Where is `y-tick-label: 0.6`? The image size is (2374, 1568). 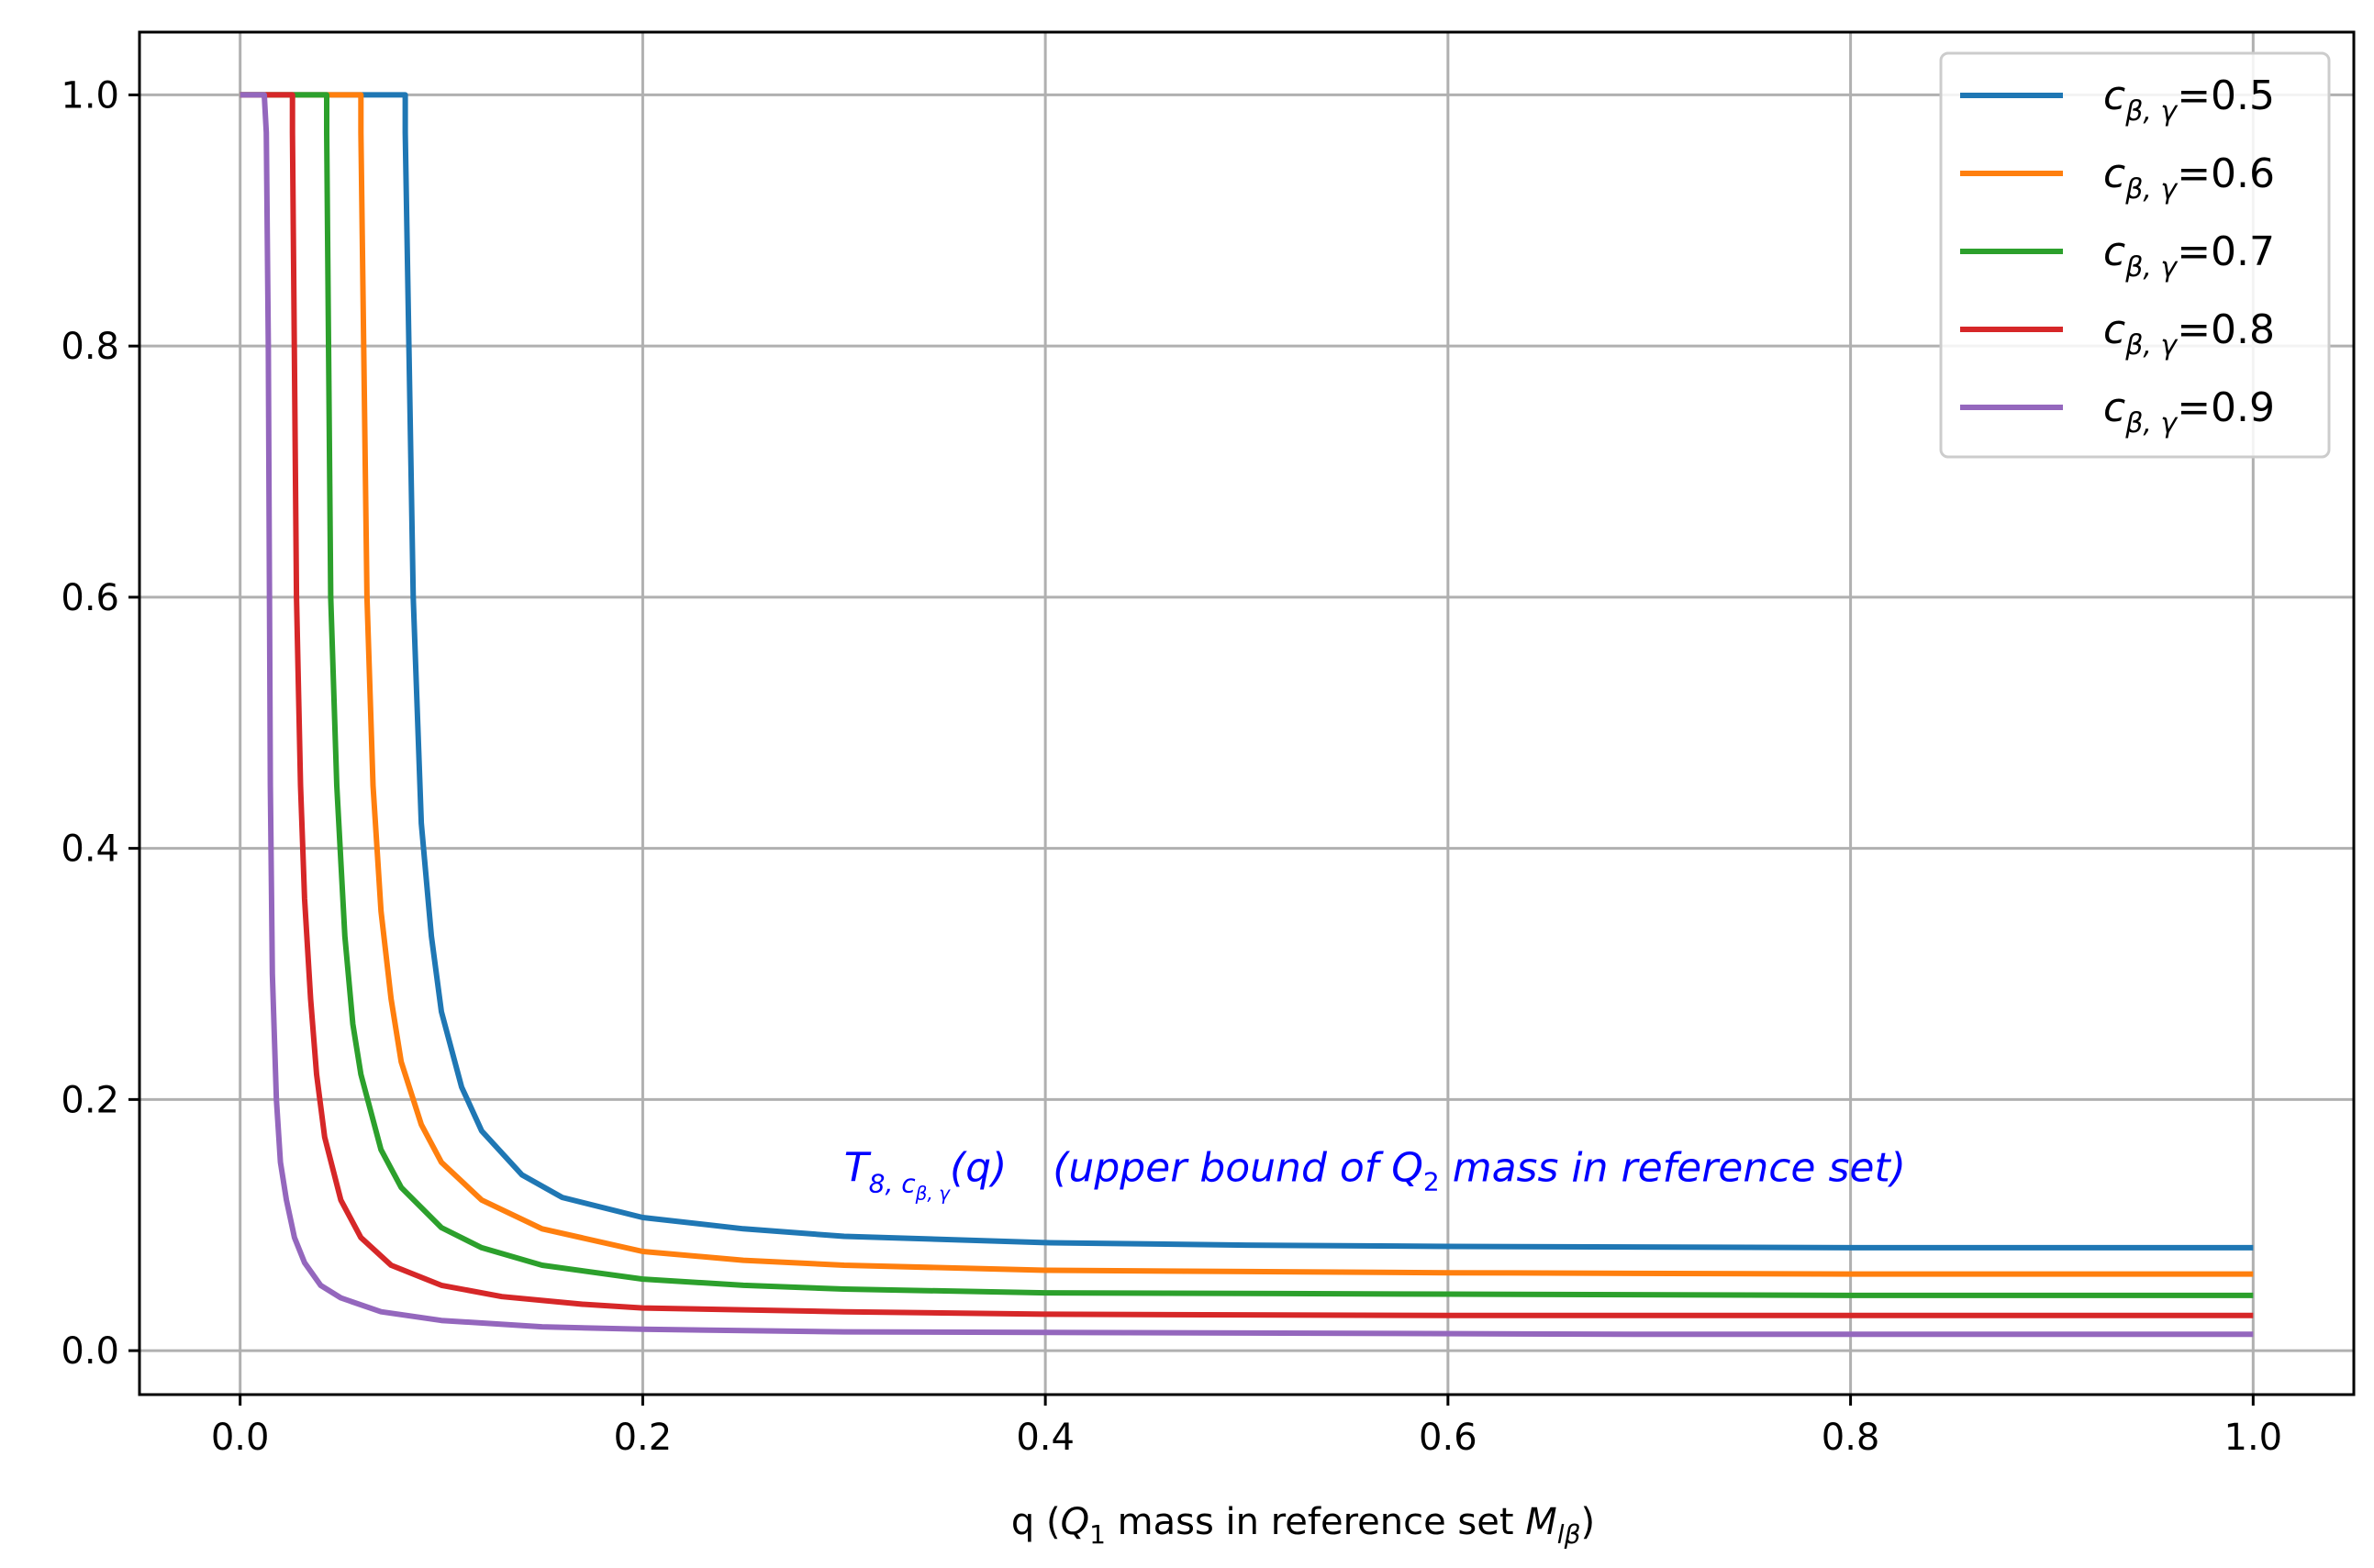 y-tick-label: 0.6 is located at coordinates (90, 598).